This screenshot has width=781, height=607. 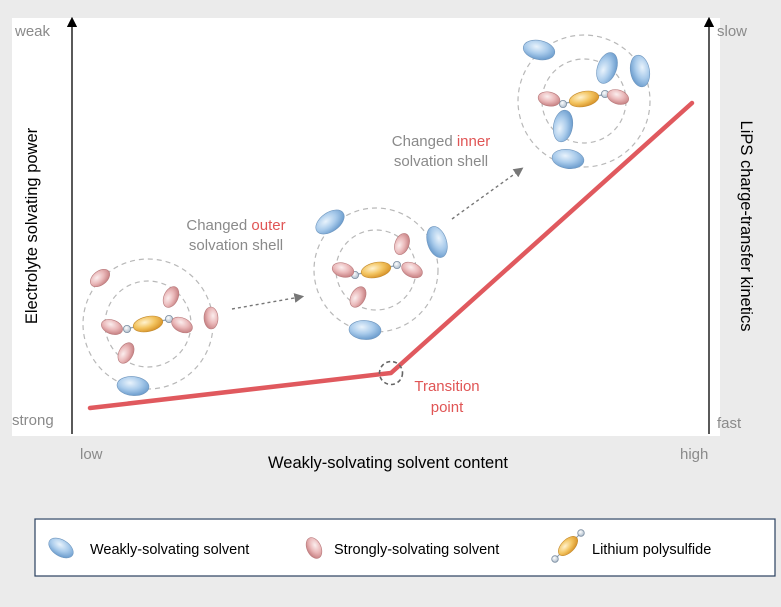 I want to click on right-axis-title: LiPS charge-transfer kinetics, so click(x=746, y=226).